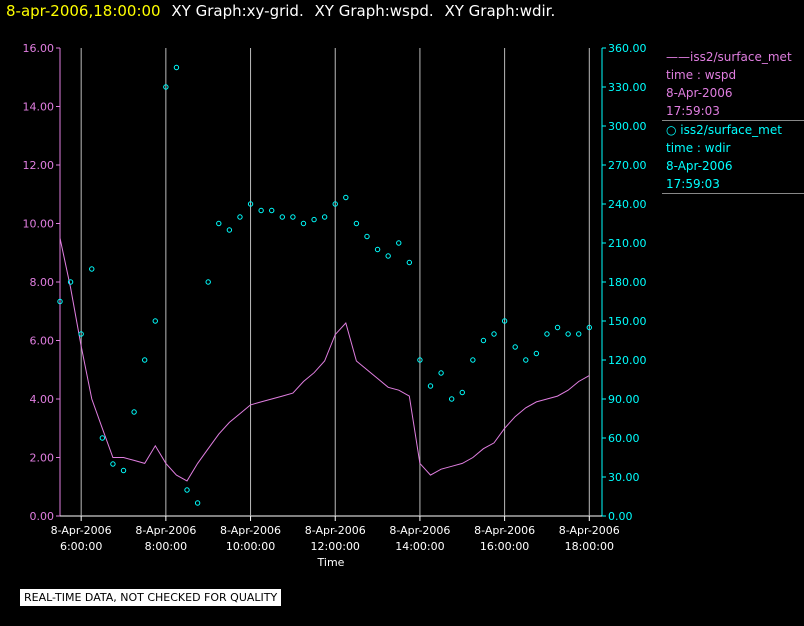  I want to click on circle-marker-icon: ○, so click(673, 130).